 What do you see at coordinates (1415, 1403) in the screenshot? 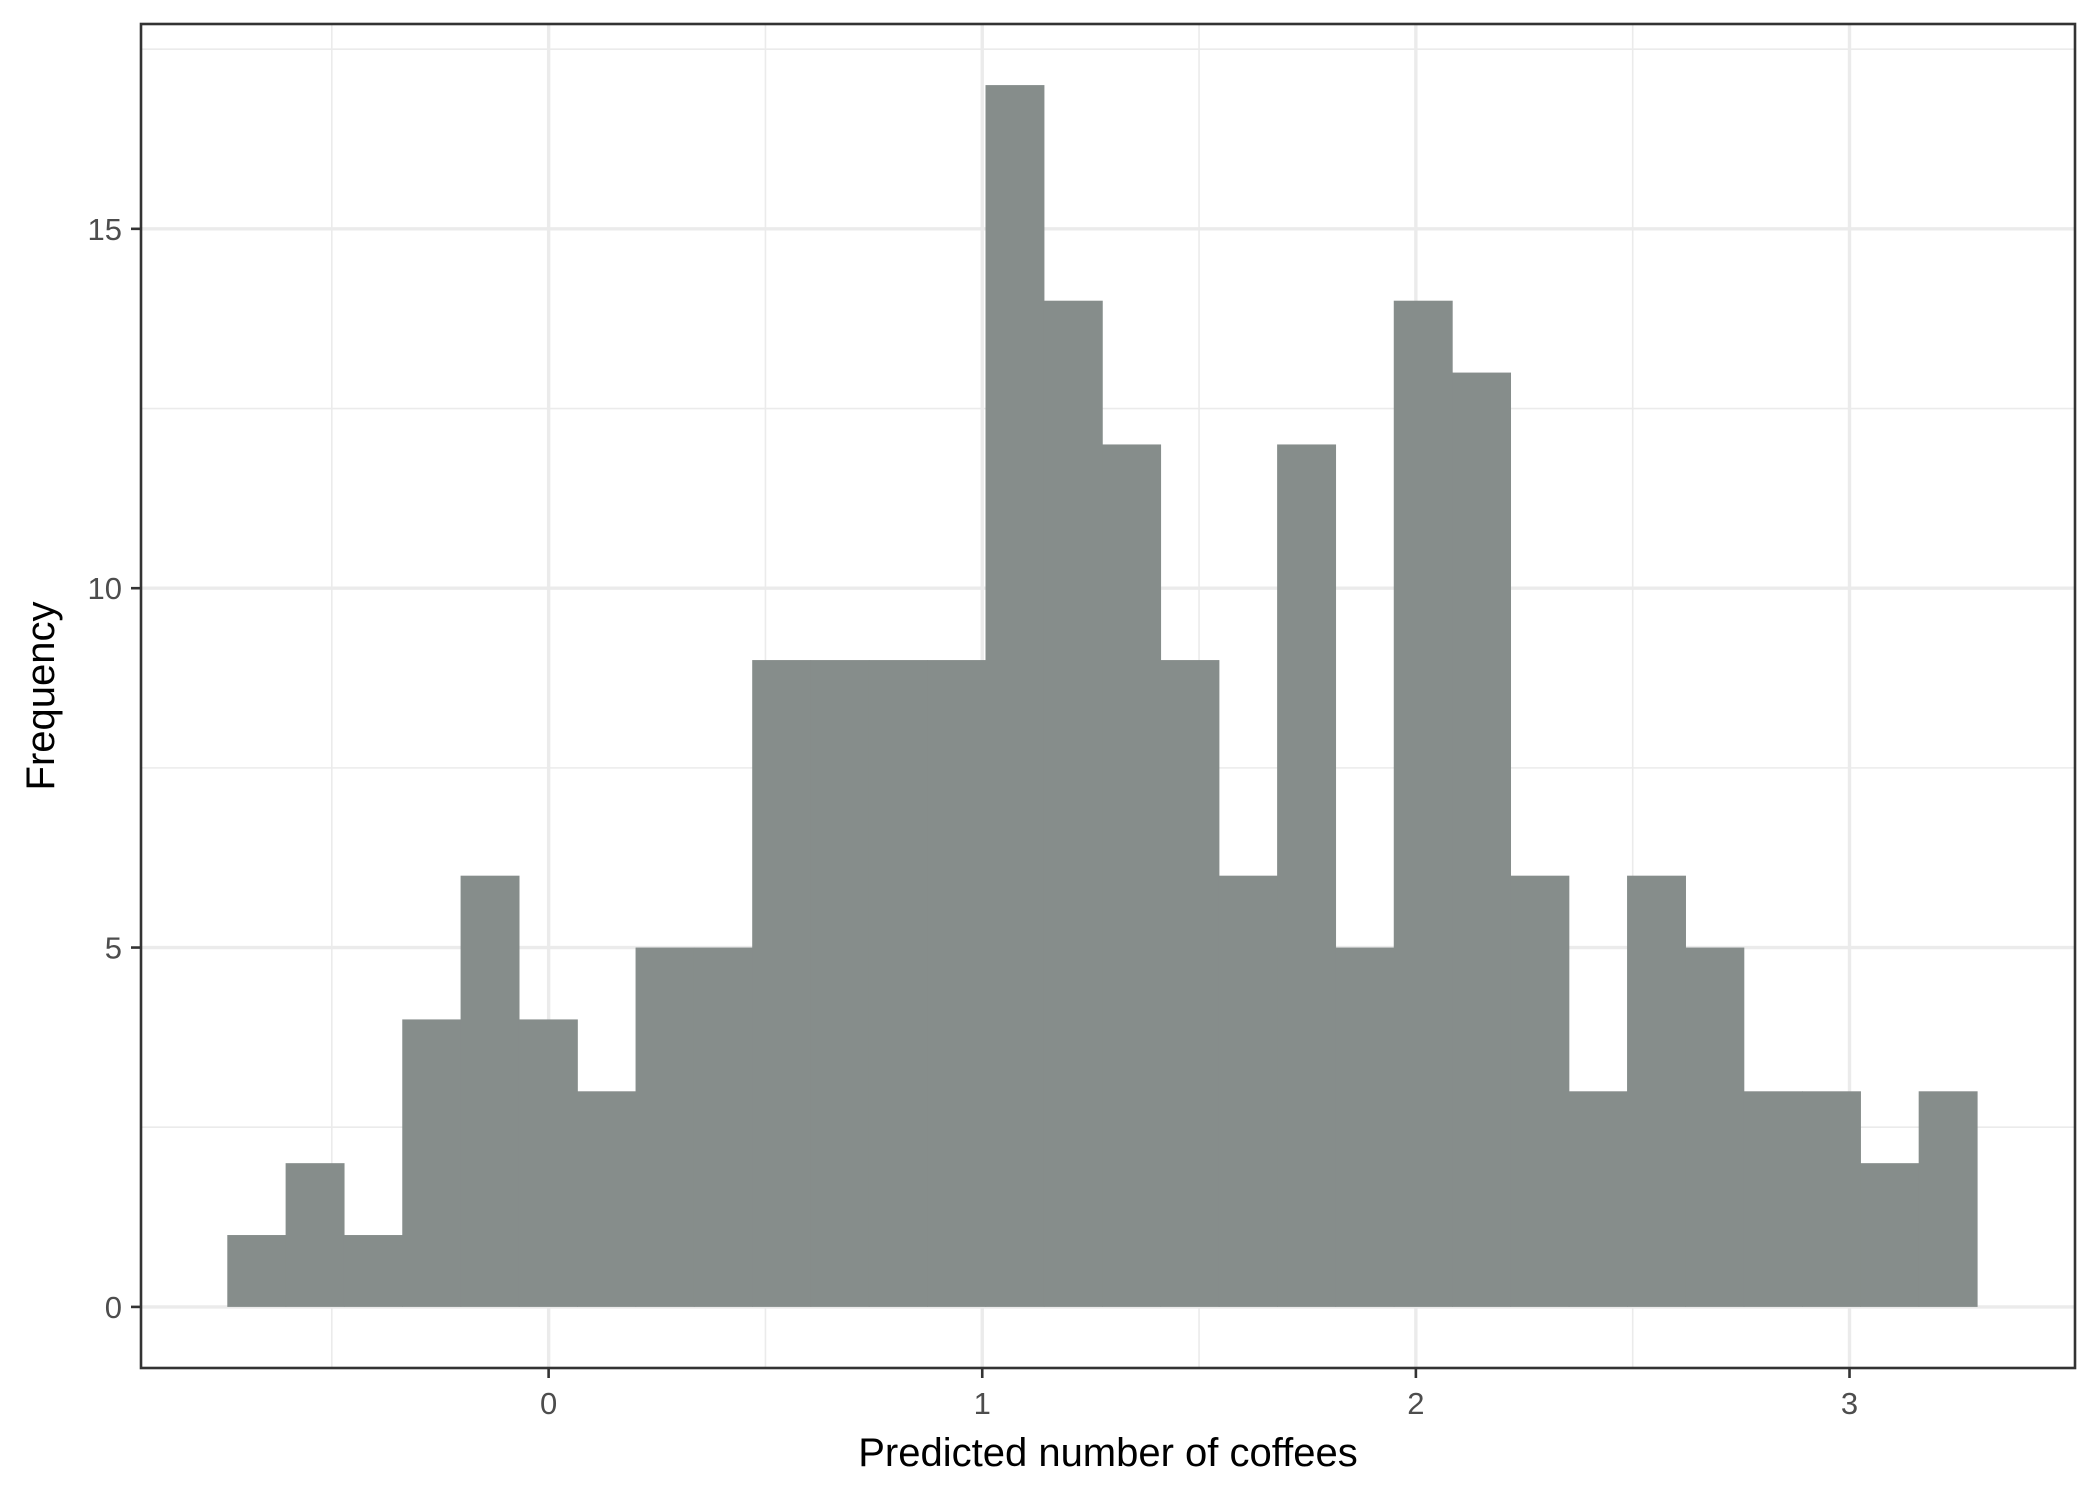
I see `x-tick-label: 2` at bounding box center [1415, 1403].